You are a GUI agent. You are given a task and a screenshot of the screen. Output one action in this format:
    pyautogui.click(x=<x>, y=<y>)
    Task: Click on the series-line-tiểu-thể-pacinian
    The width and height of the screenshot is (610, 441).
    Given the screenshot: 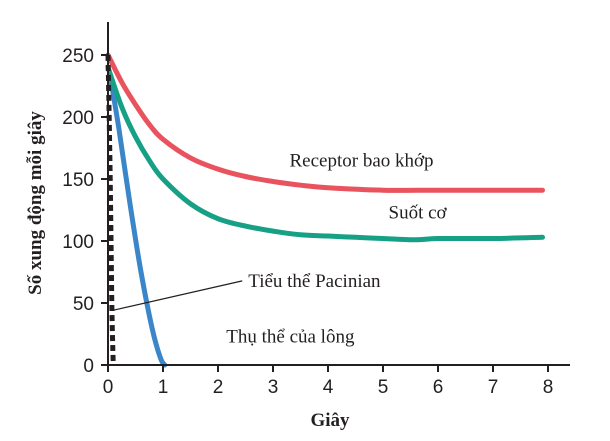 What is the action you would take?
    pyautogui.click(x=110, y=210)
    